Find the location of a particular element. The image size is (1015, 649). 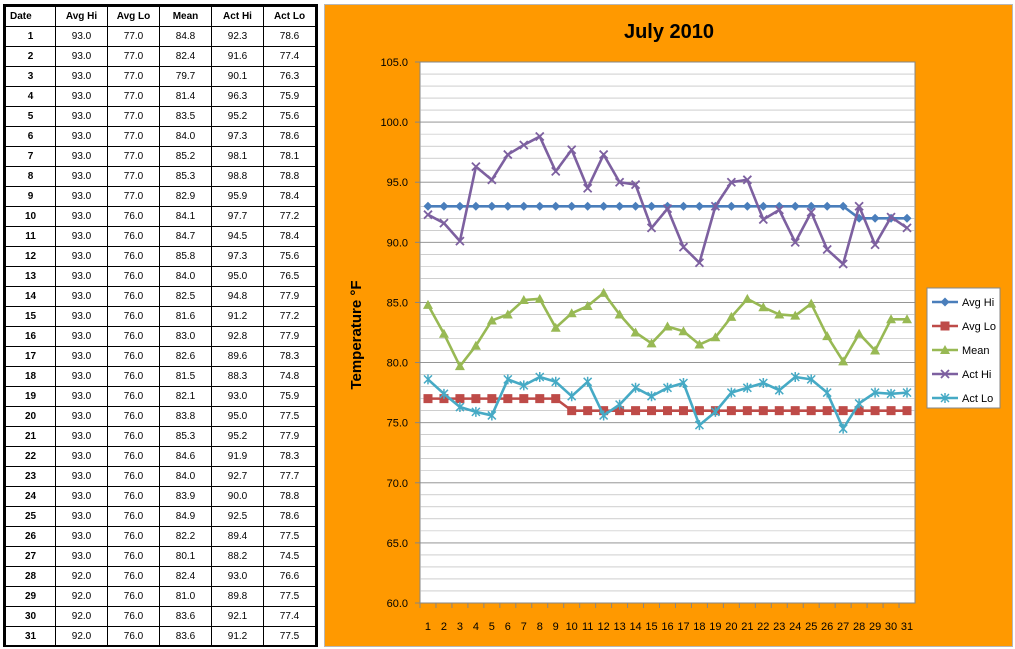

table-cell: 90.0 is located at coordinates (237, 496).